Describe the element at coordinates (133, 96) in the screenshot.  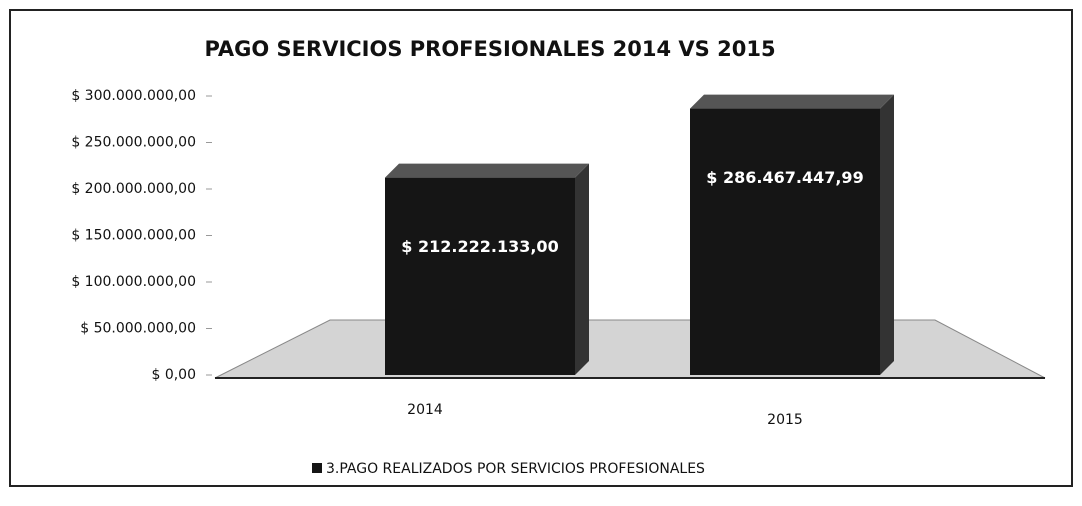
I see `y-tick-label: $ 300.000.000,00` at that location.